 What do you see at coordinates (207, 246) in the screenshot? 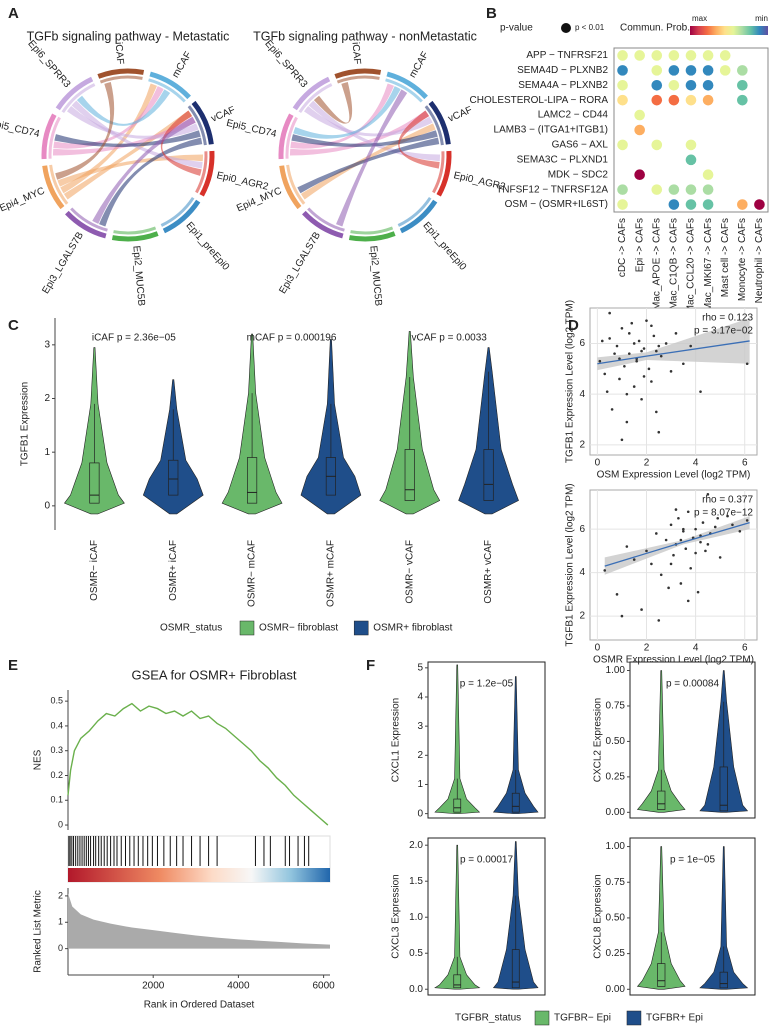
I see `node-label: Epi1_preEpi0` at bounding box center [207, 246].